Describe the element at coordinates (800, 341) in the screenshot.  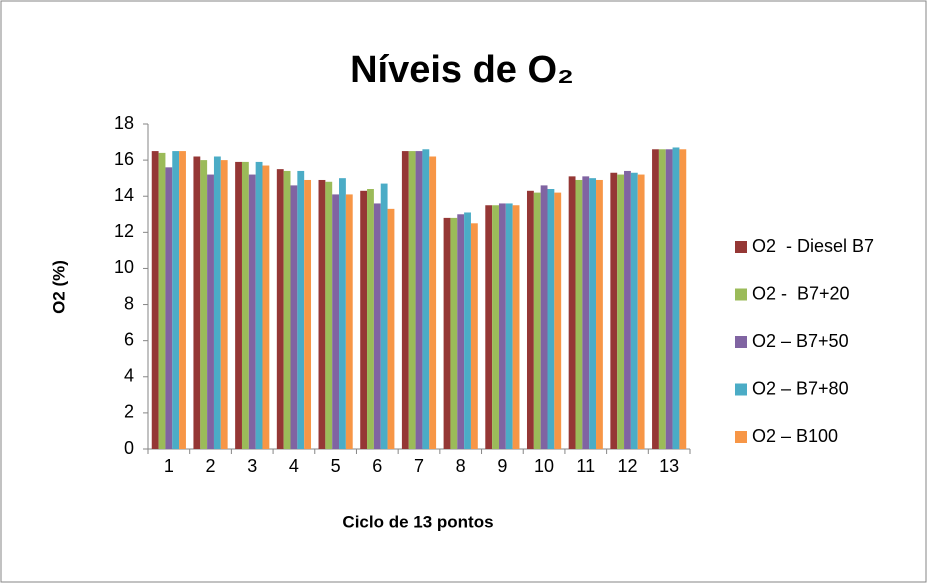
I see `legend-label: O2 – B7+50` at that location.